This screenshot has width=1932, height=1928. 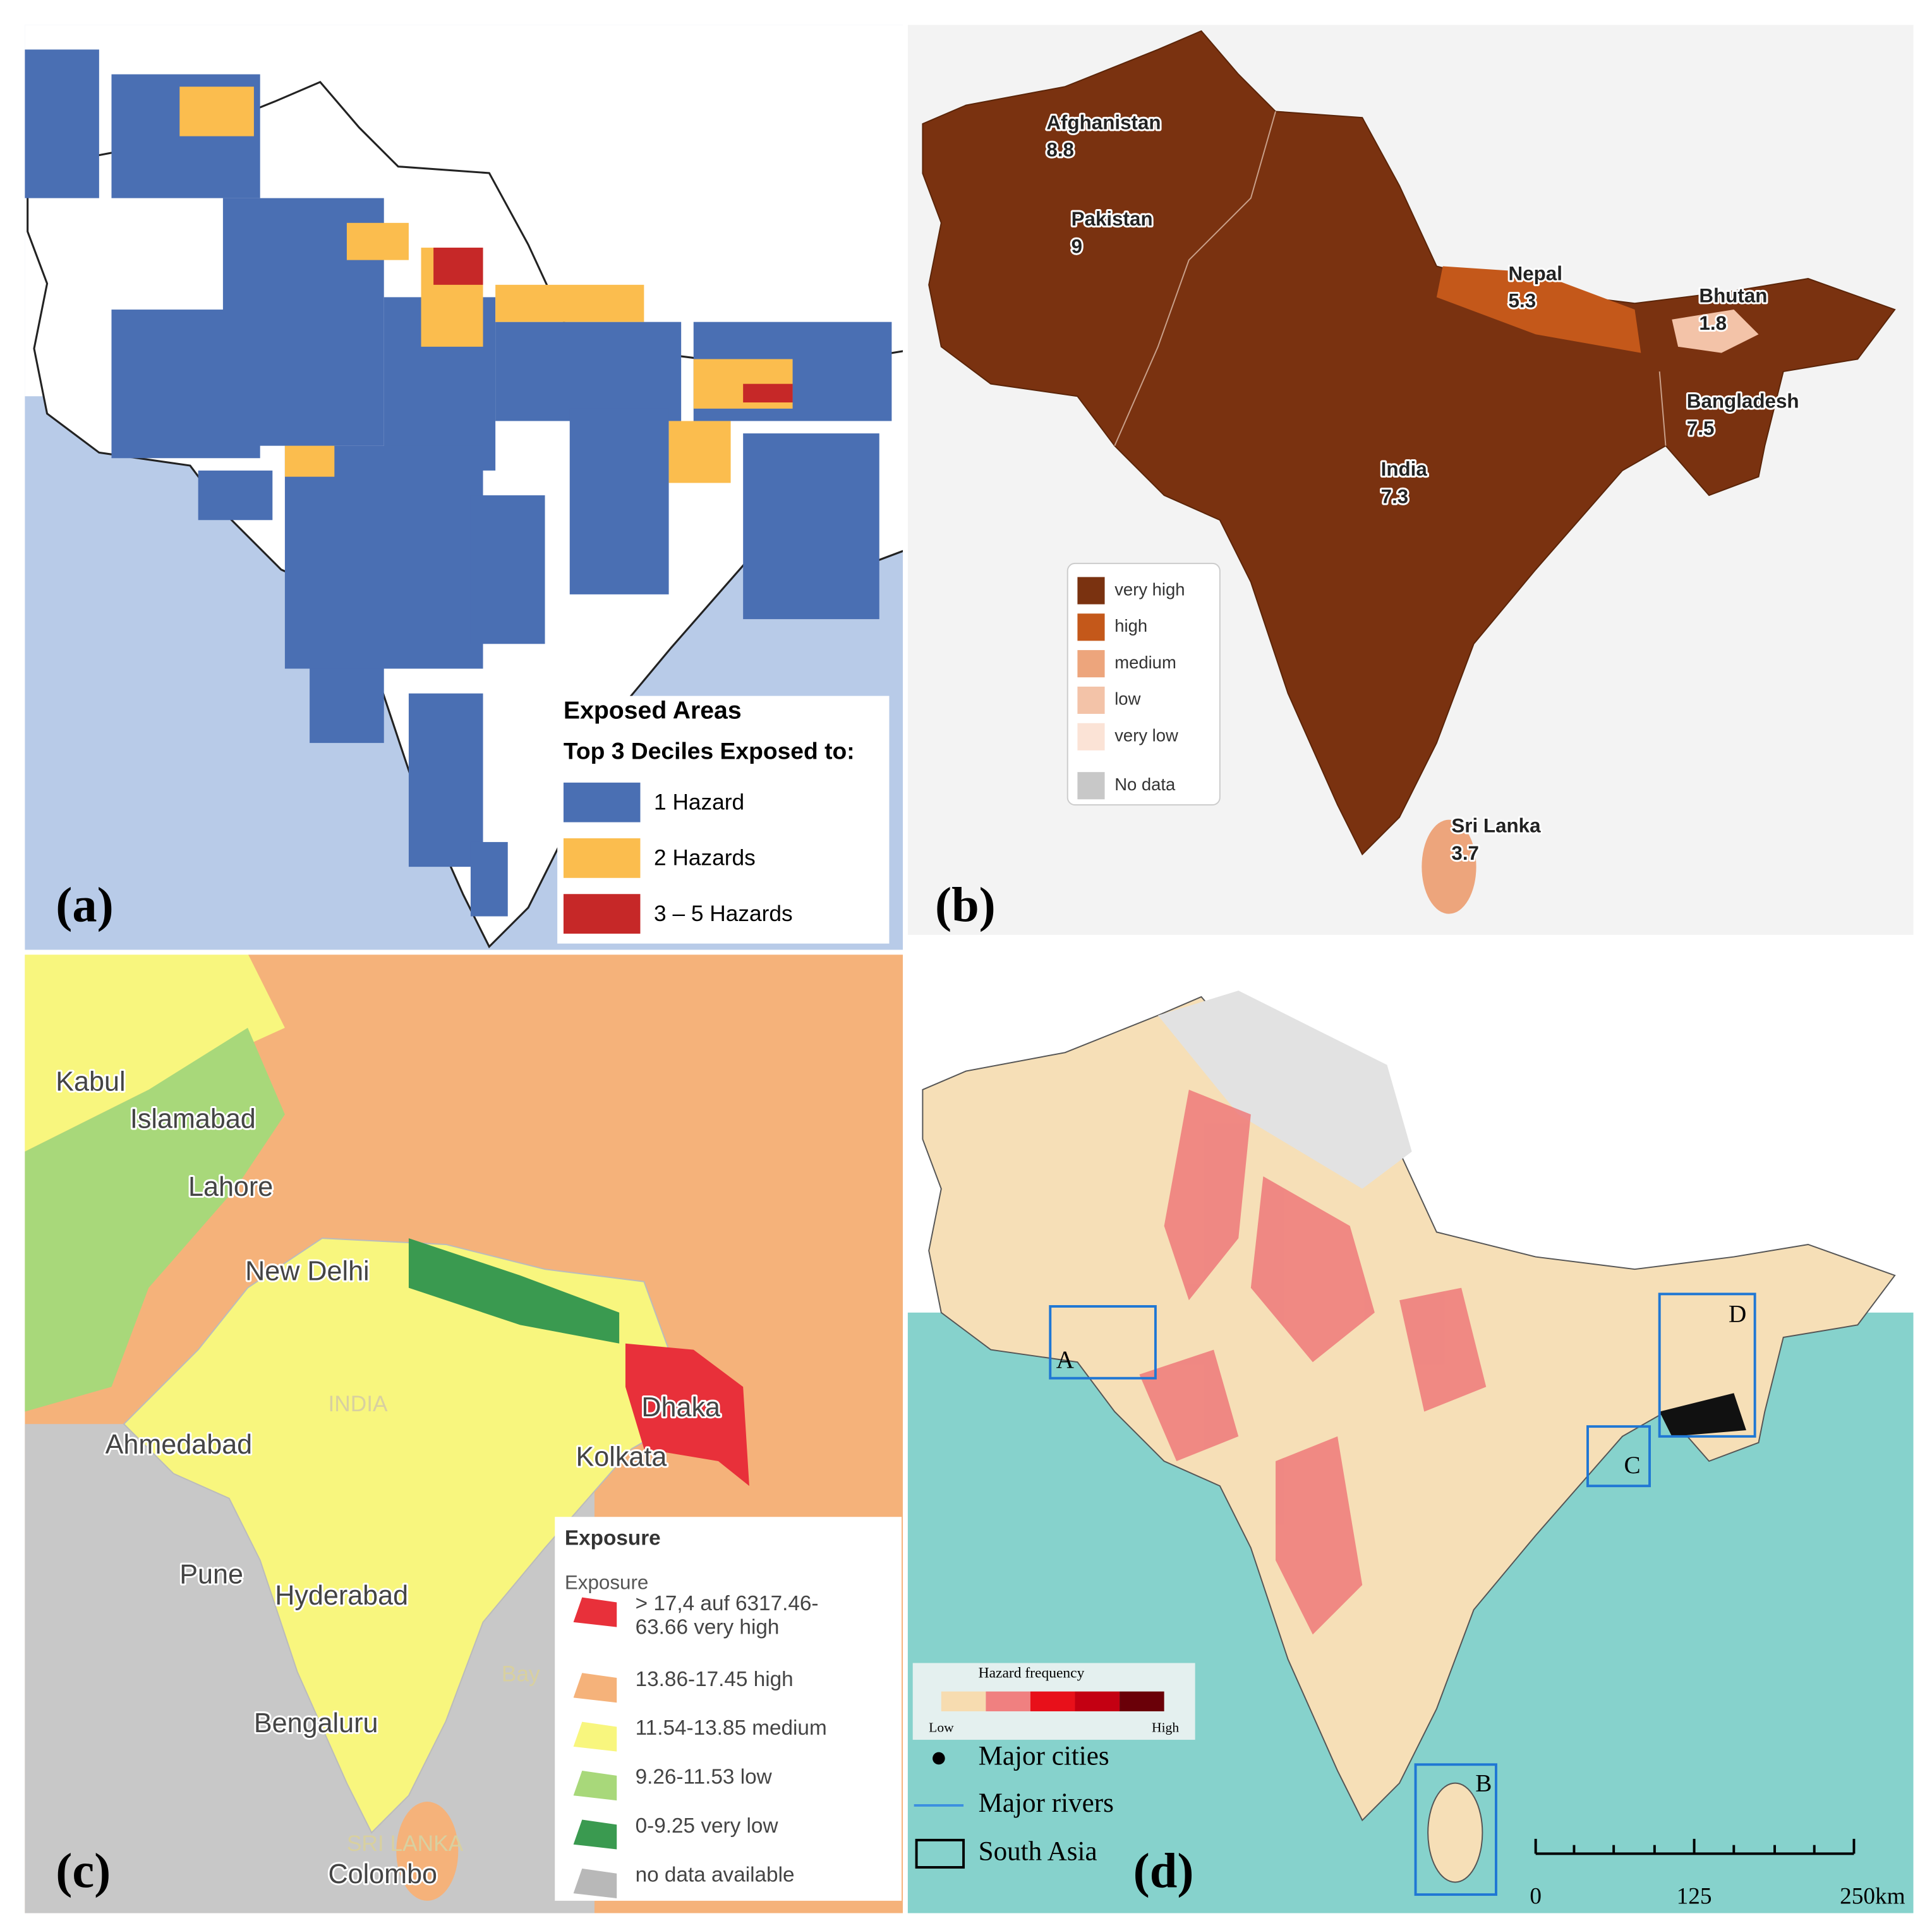 What do you see at coordinates (1127, 699) in the screenshot?
I see `legend-label: low` at bounding box center [1127, 699].